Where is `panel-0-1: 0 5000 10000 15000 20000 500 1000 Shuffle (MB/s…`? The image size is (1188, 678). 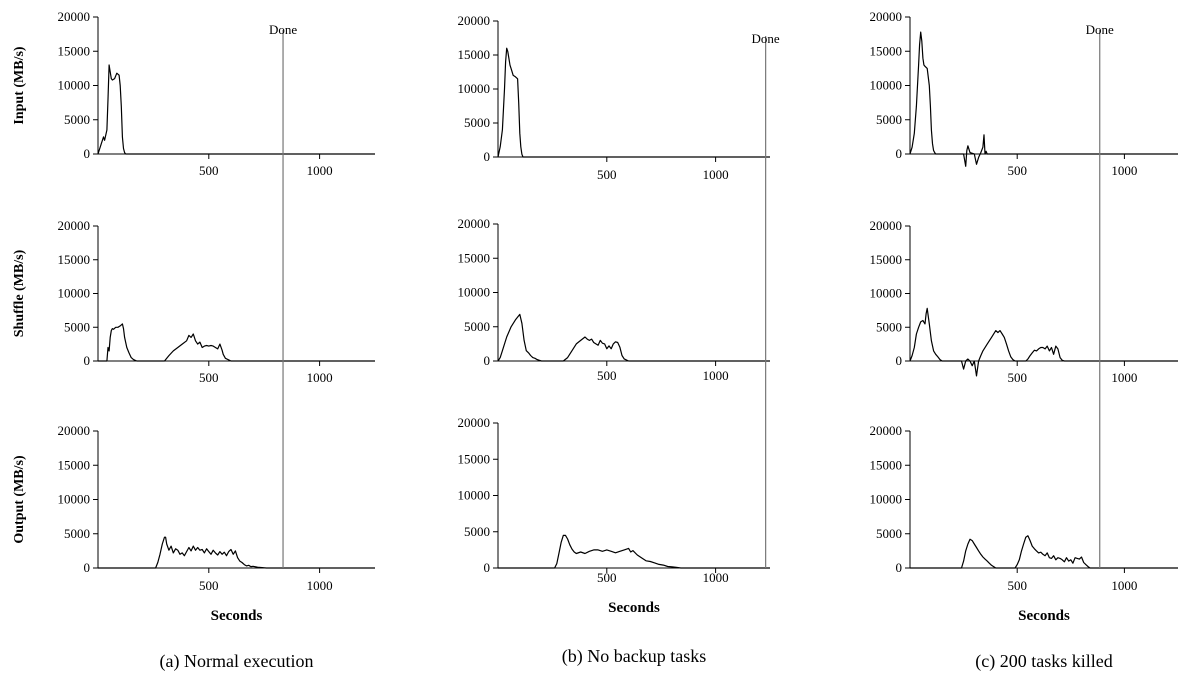
panel-0-1: 0 5000 10000 15000 20000 500 1000 Shuffle (MB/s… is located at coordinates (193, 301).